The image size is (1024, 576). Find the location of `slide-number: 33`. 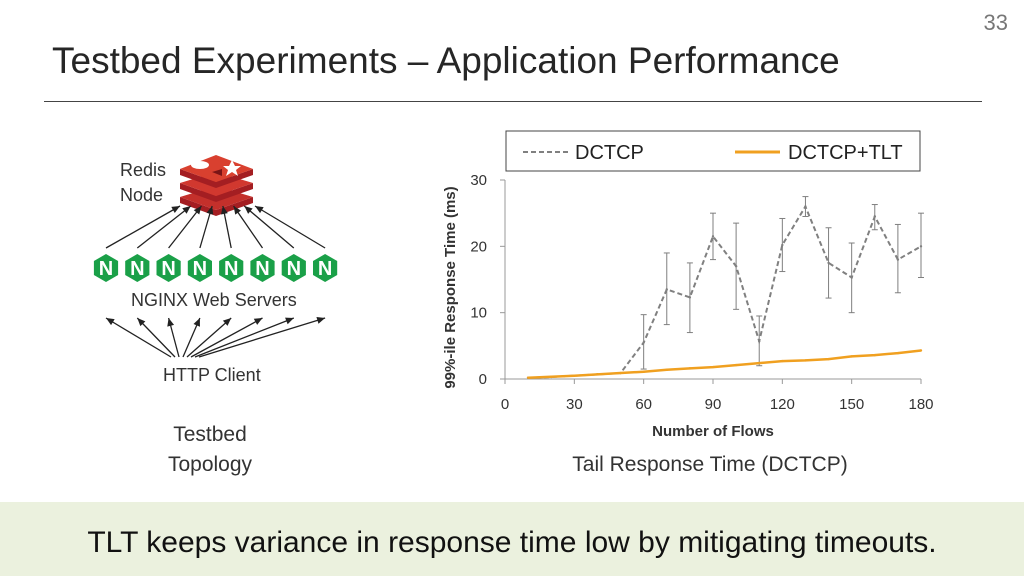

slide-number: 33 is located at coordinates (995, 22).